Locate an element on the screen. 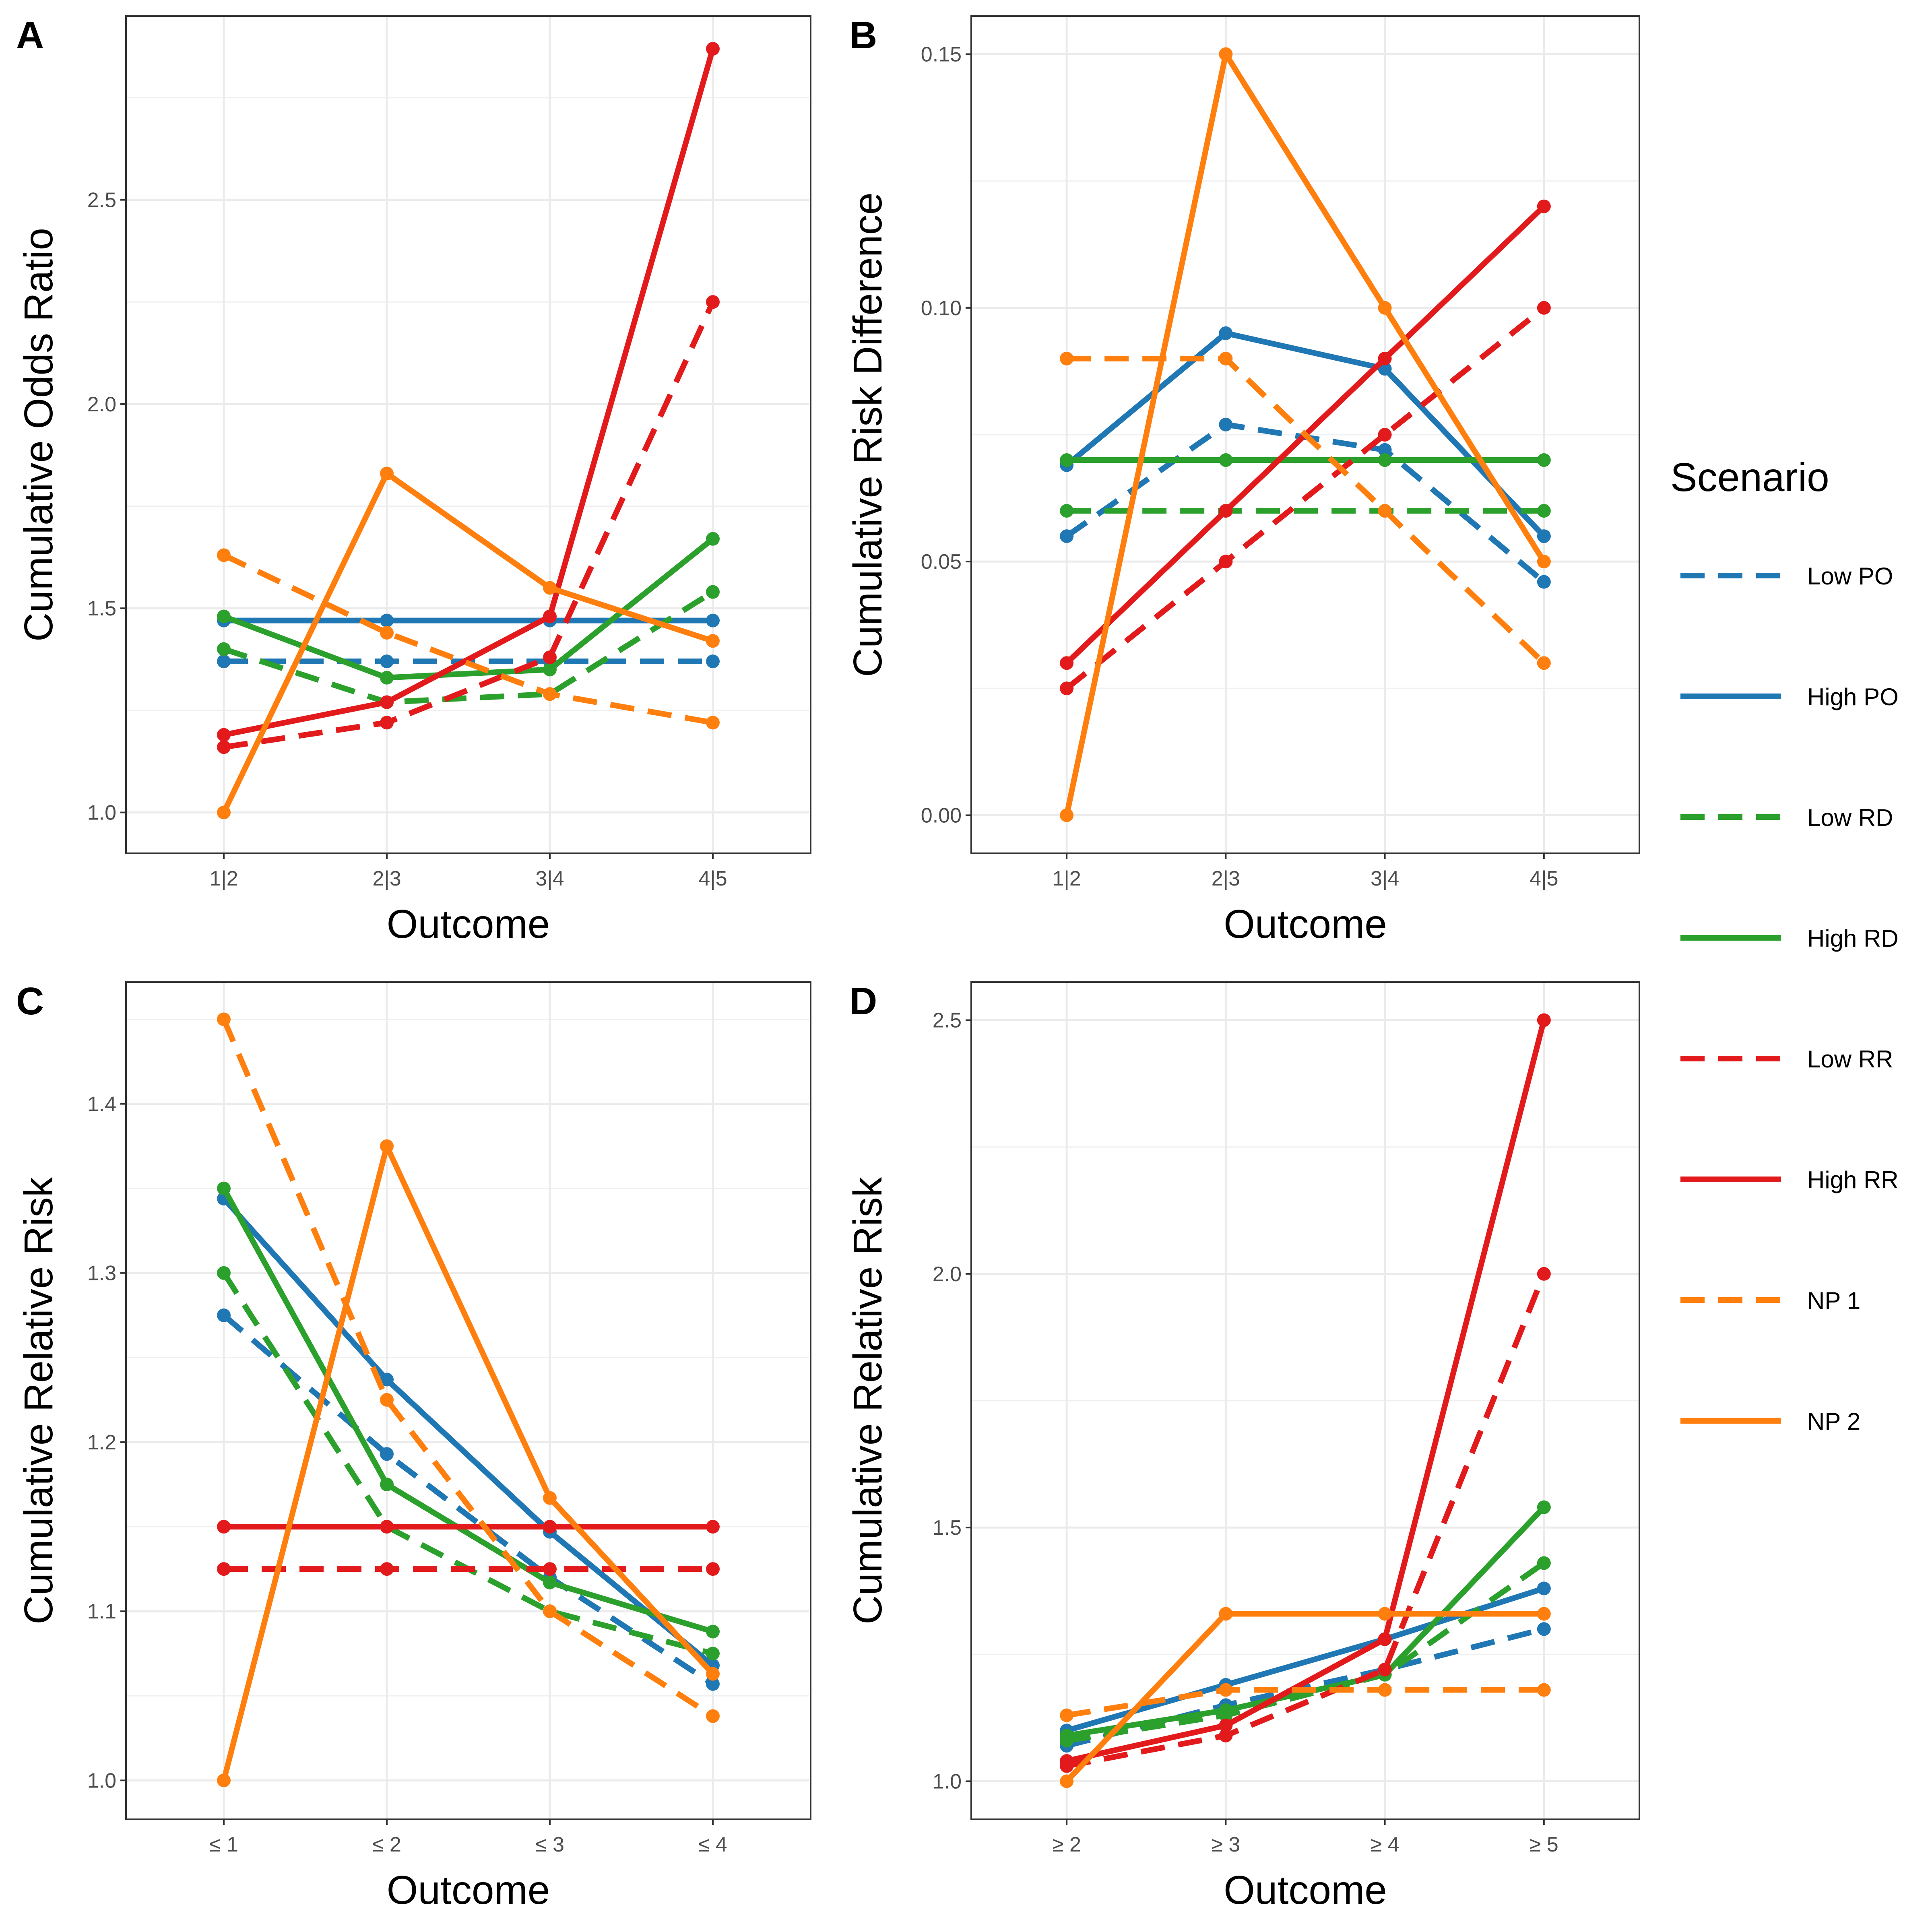 This screenshot has height=1932, width=1932. x-tick-label: ≤ 4 is located at coordinates (712, 1845).